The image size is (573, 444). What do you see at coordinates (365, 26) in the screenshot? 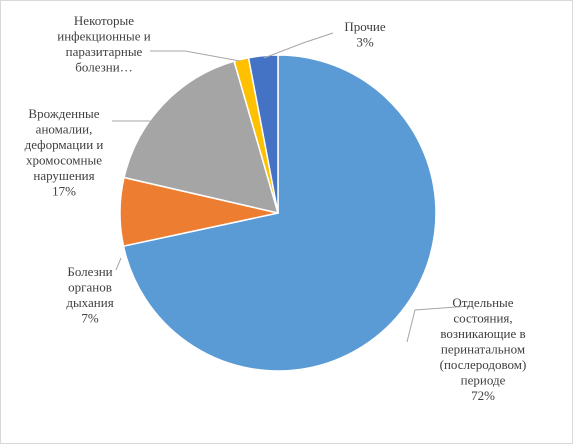
I see `slice-label-line: Прочие` at bounding box center [365, 26].